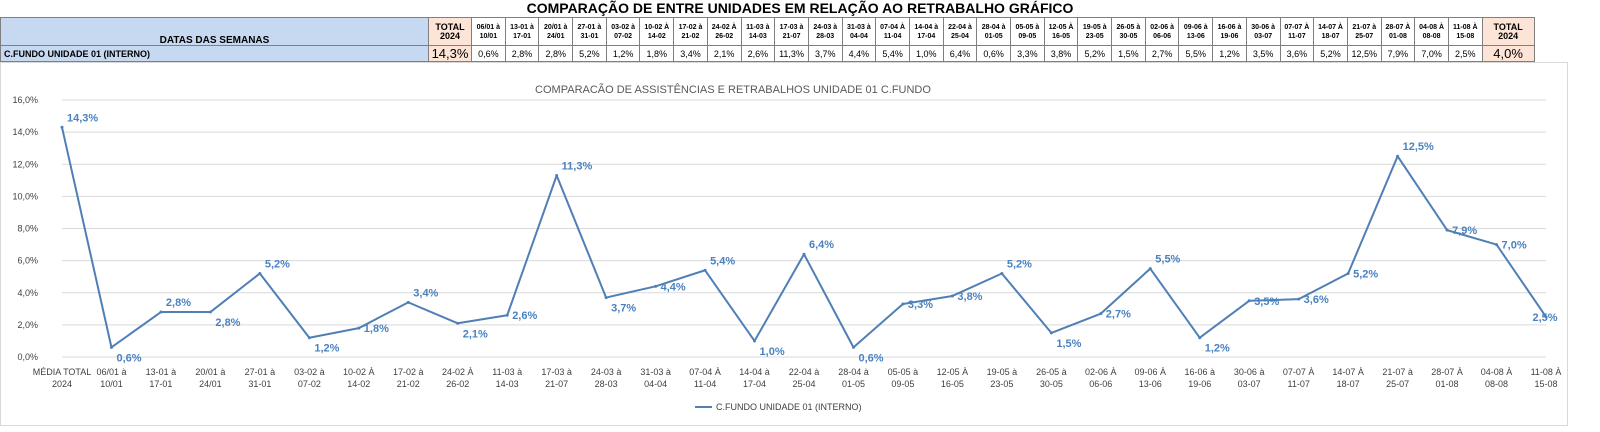  What do you see at coordinates (926, 53) in the screenshot?
I see `week-value-14: 1,0%` at bounding box center [926, 53].